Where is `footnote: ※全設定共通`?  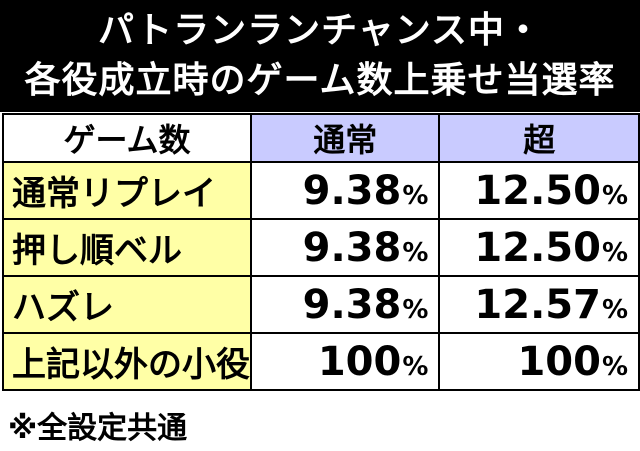
footnote: ※全設定共通 is located at coordinates (98, 428).